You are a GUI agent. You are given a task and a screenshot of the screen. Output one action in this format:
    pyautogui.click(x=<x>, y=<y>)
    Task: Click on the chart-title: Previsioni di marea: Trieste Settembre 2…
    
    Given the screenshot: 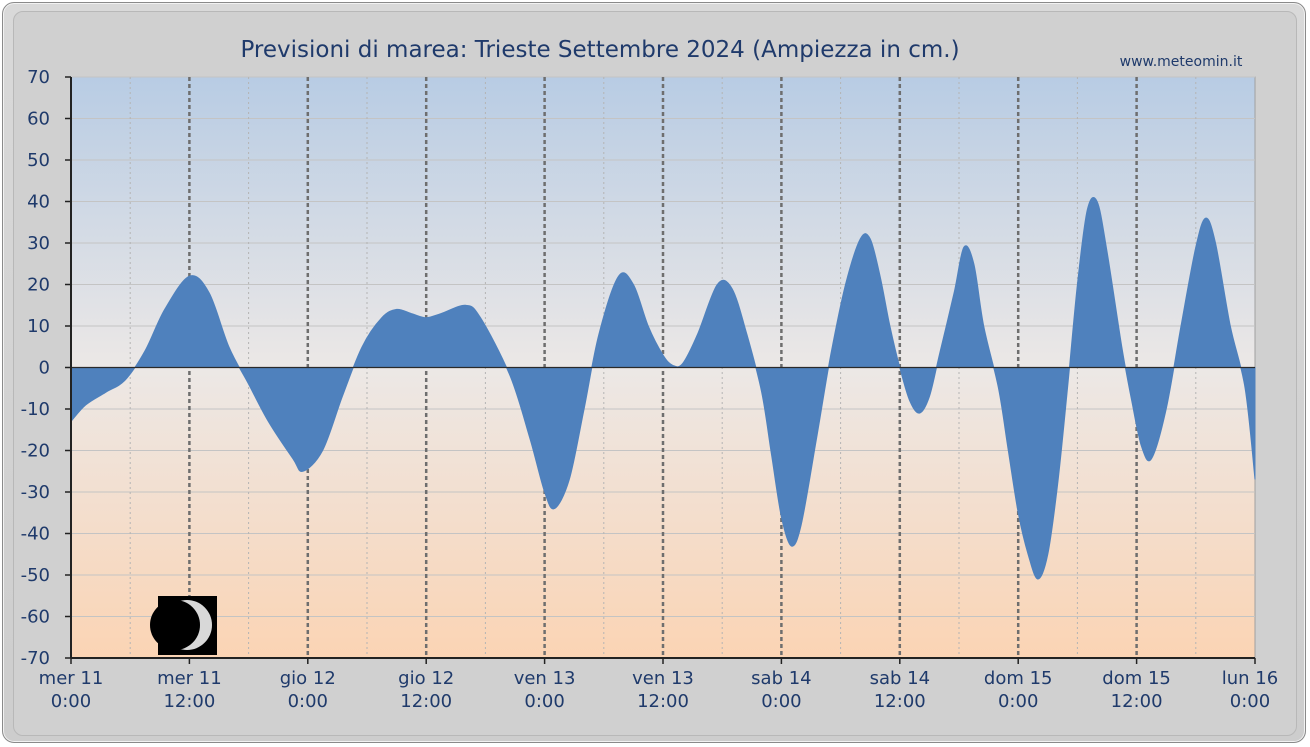 What is the action you would take?
    pyautogui.click(x=599, y=50)
    